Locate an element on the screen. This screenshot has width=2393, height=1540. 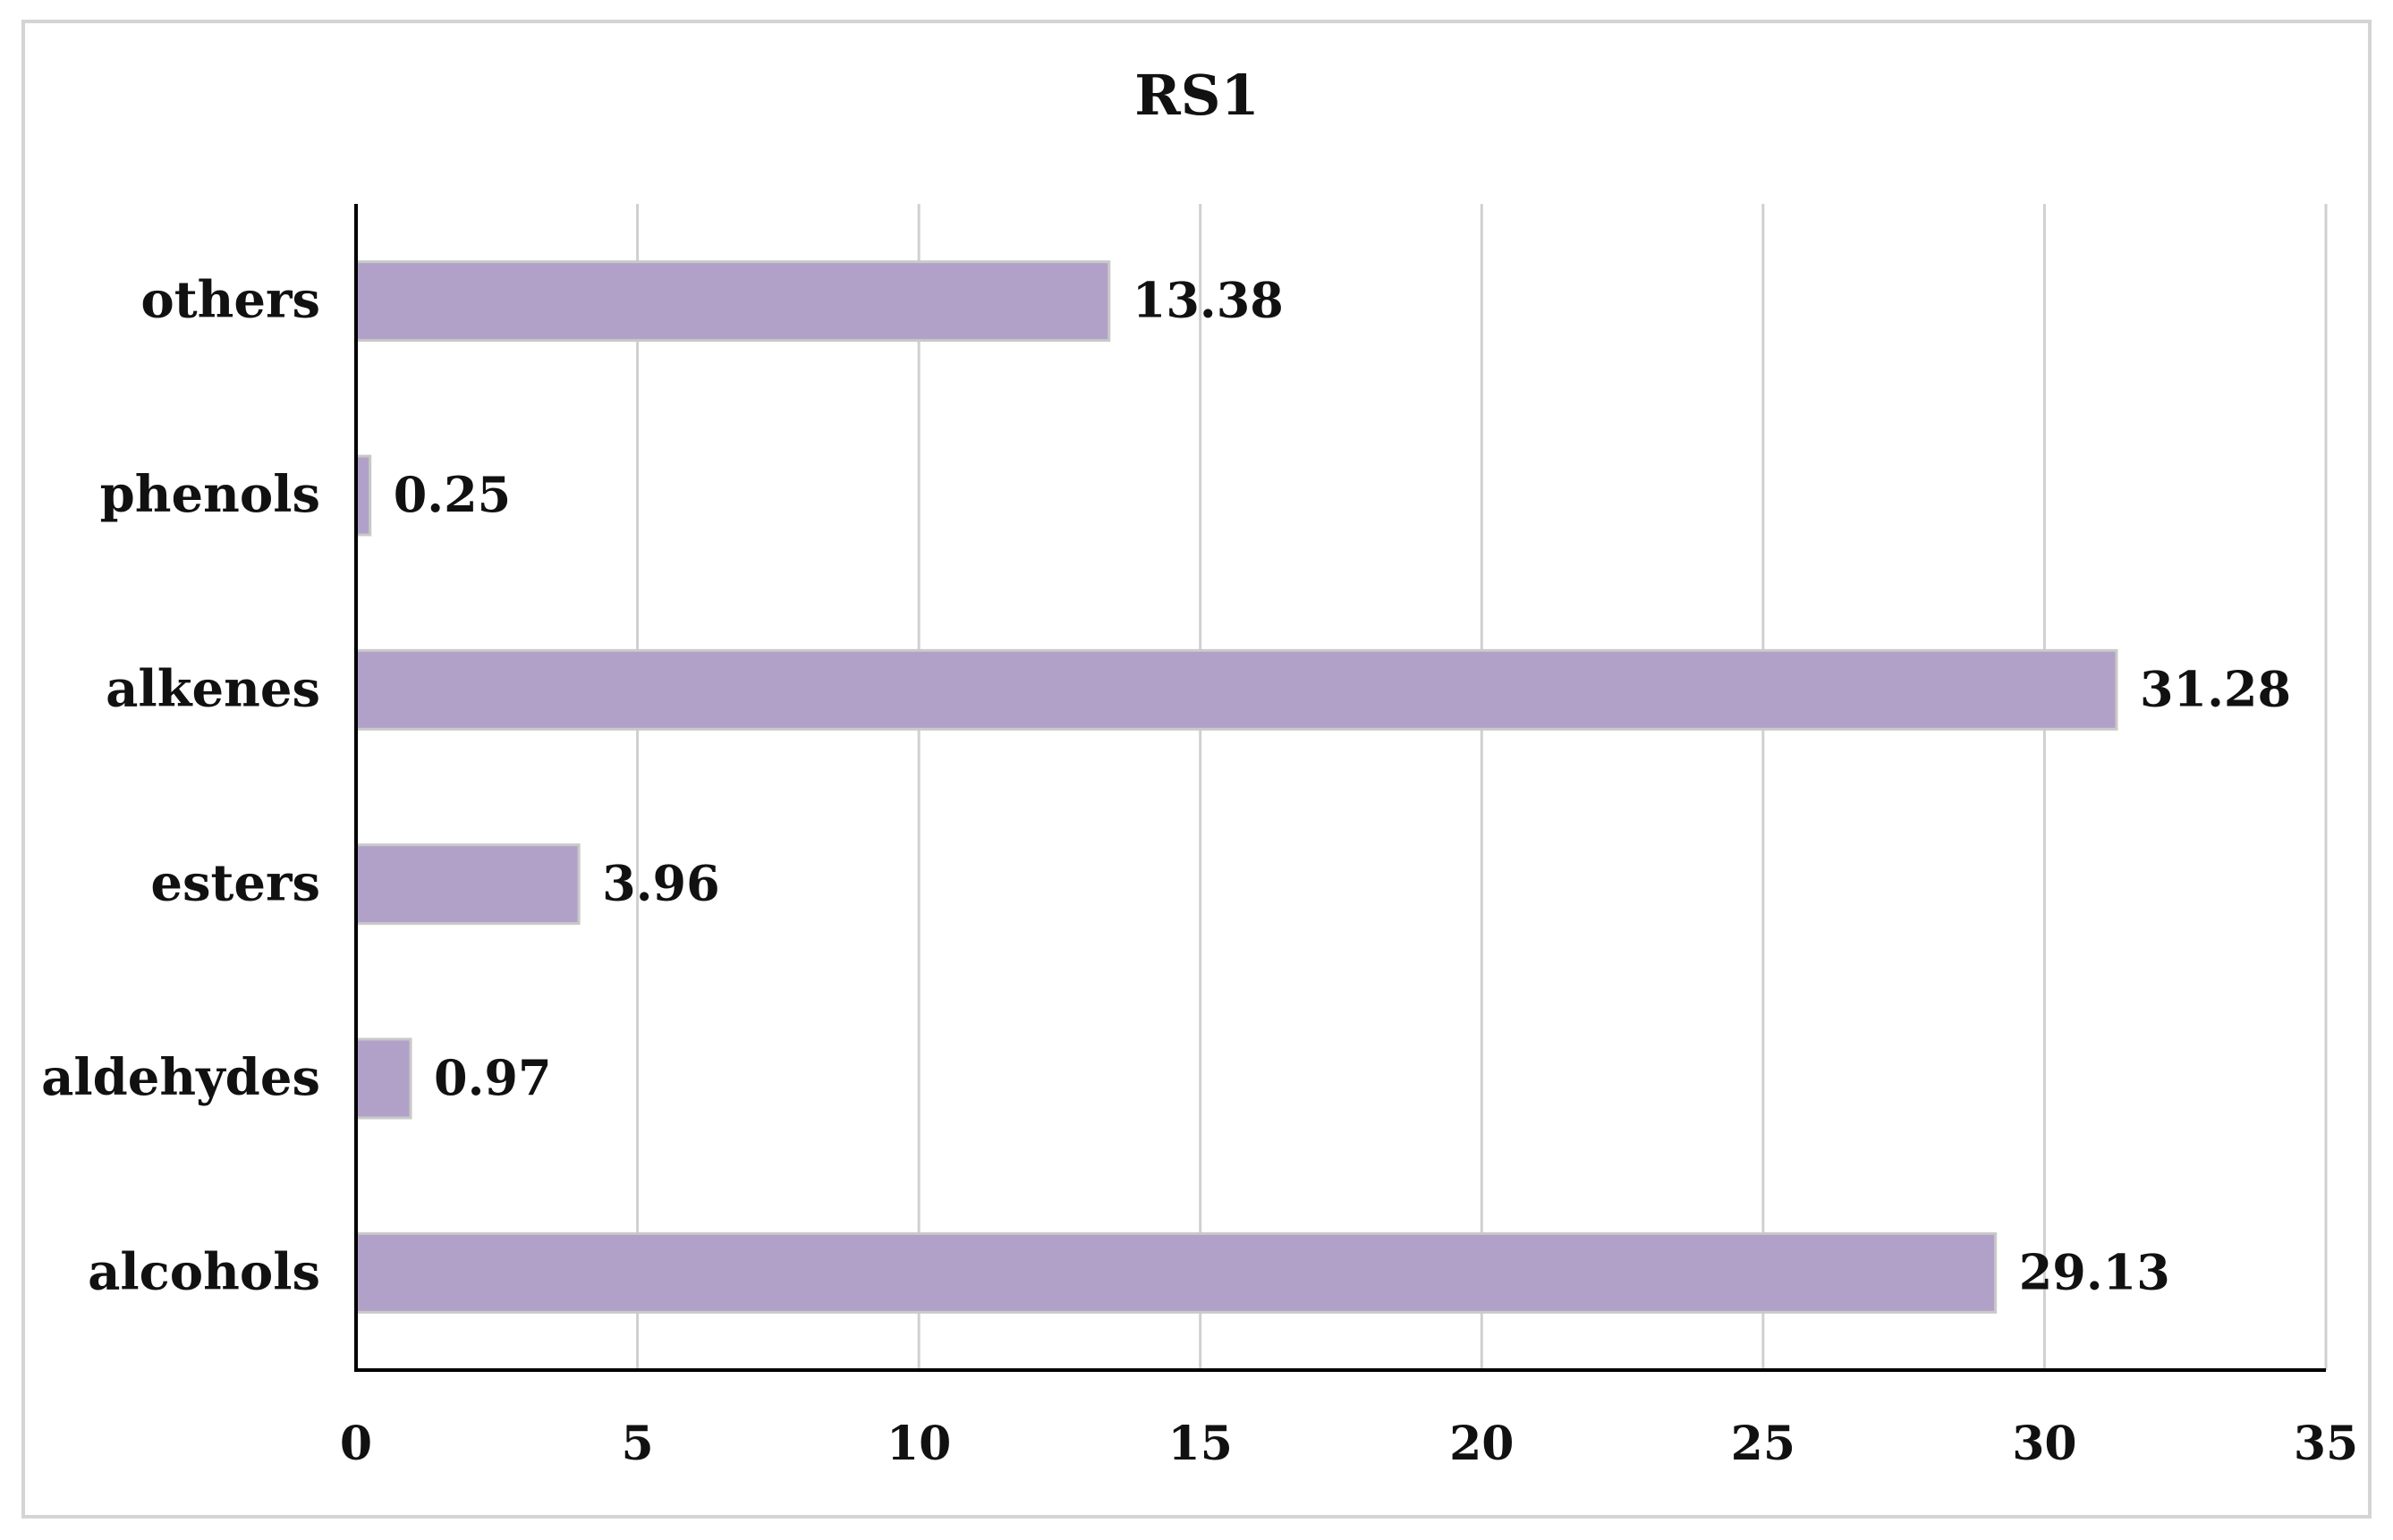
x-tick-label: 15 is located at coordinates (1200, 1444).